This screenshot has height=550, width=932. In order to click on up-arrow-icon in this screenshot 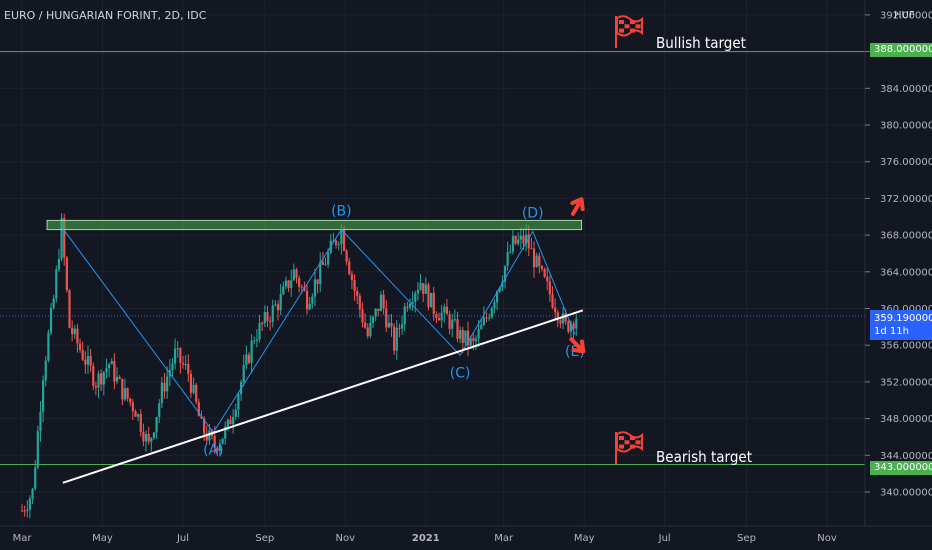, I will do `click(577, 206)`.